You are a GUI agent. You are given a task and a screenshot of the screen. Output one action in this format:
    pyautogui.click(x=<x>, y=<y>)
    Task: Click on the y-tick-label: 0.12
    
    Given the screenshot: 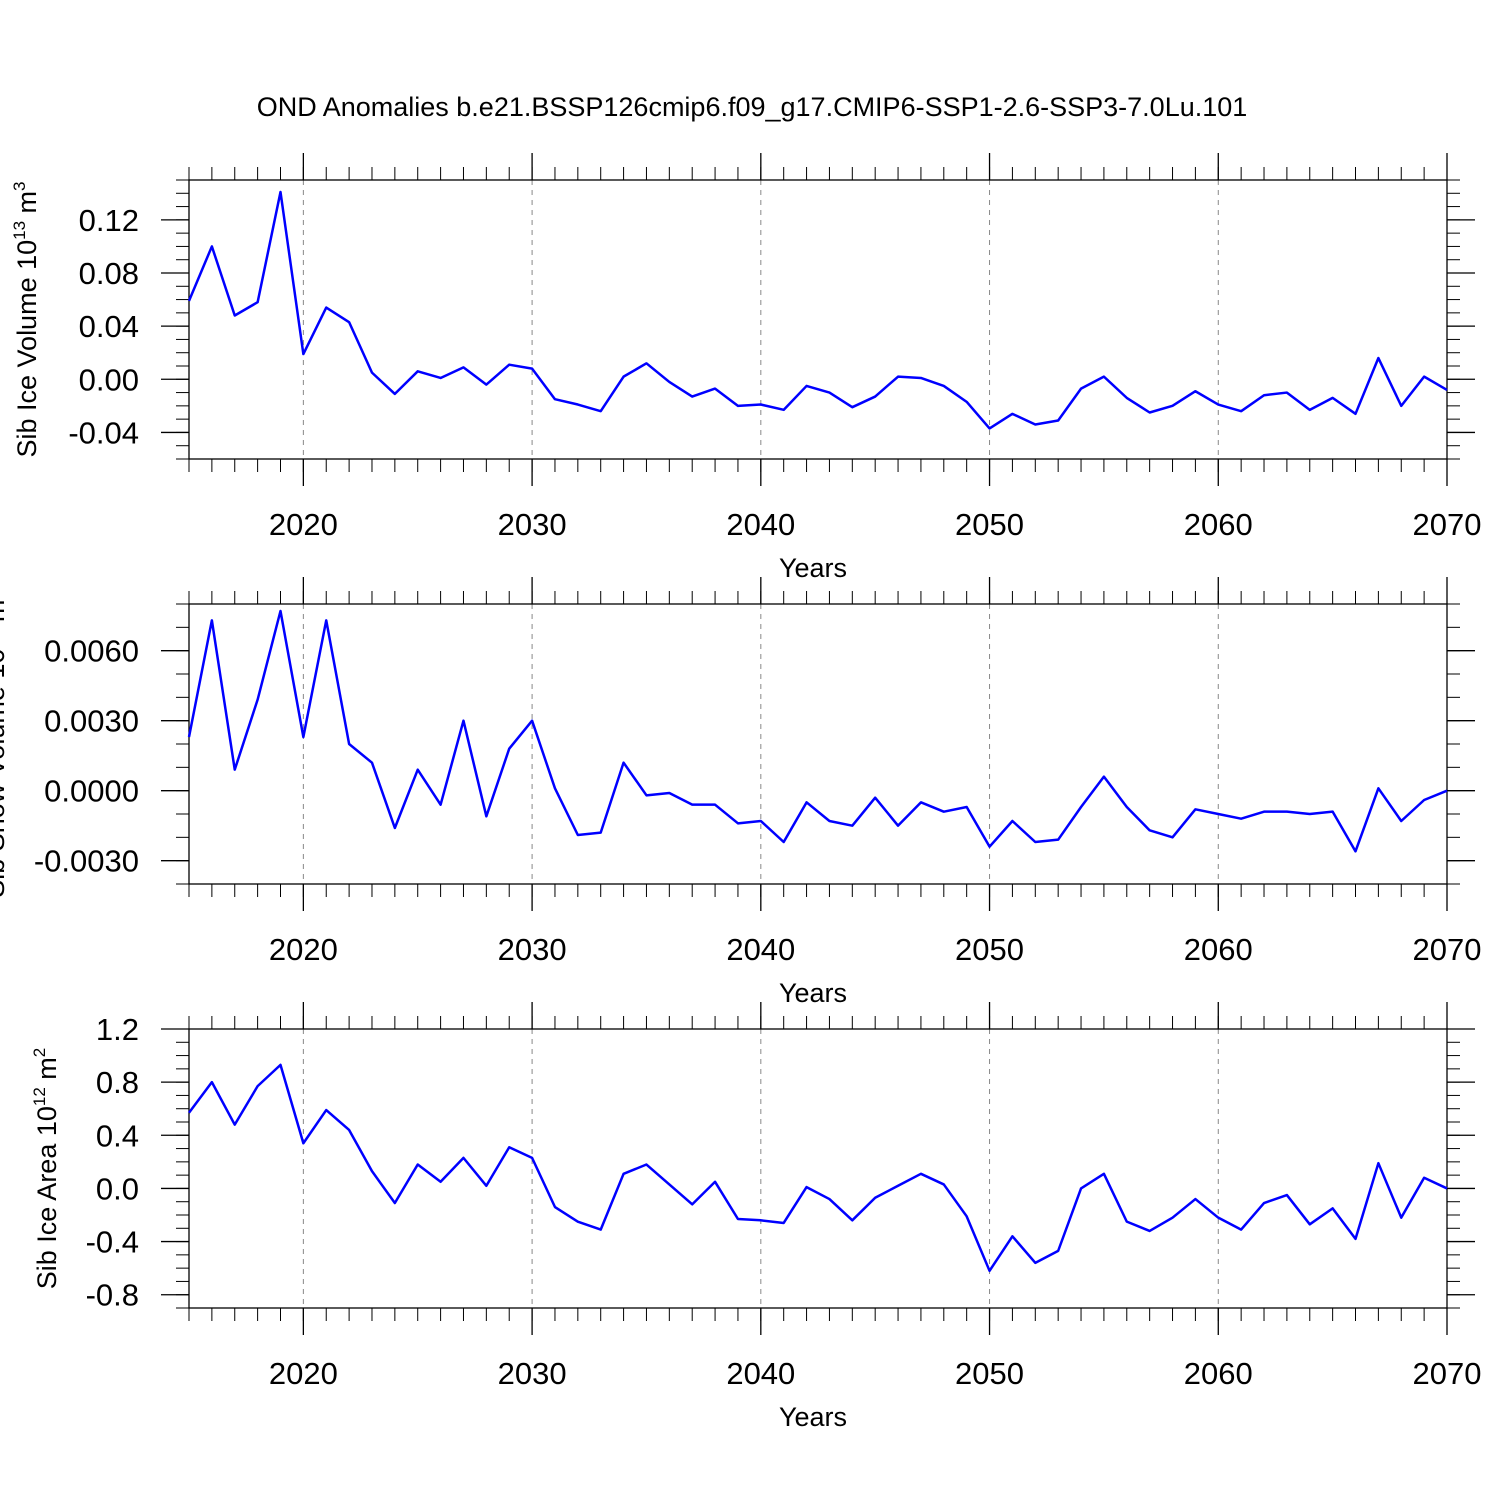 What is the action you would take?
    pyautogui.click(x=109, y=220)
    